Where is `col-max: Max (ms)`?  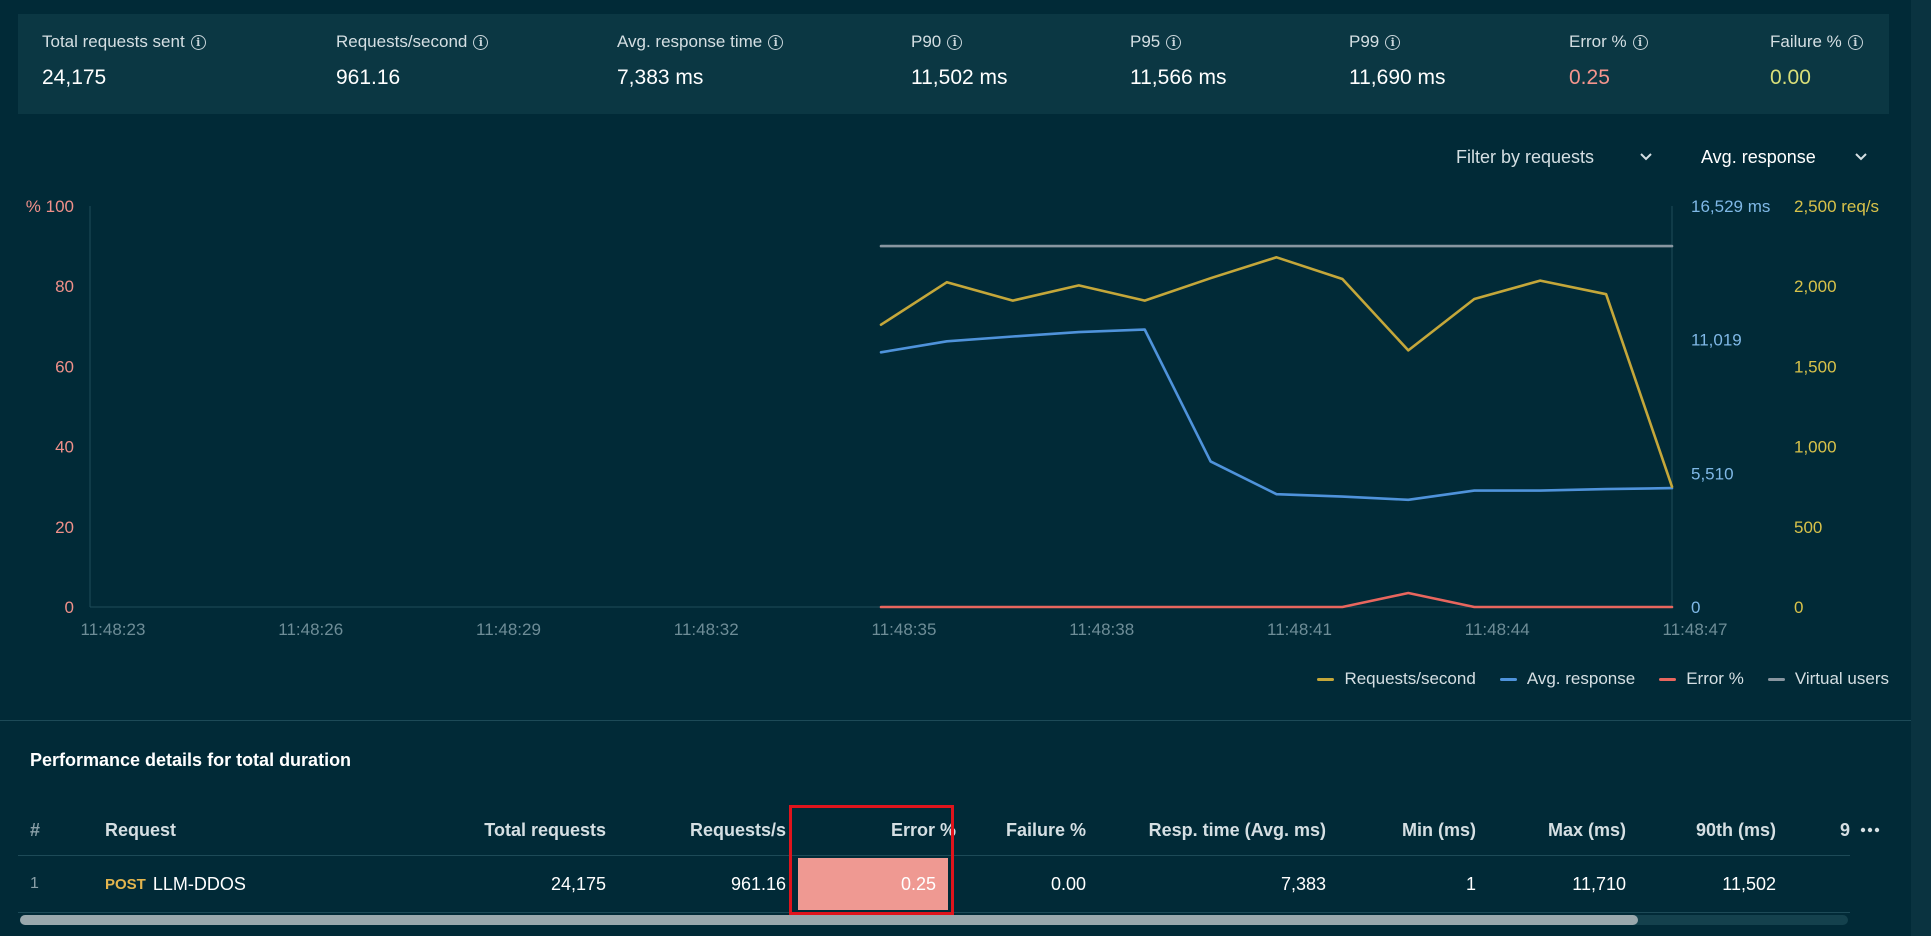 col-max: Max (ms) is located at coordinates (1586, 829).